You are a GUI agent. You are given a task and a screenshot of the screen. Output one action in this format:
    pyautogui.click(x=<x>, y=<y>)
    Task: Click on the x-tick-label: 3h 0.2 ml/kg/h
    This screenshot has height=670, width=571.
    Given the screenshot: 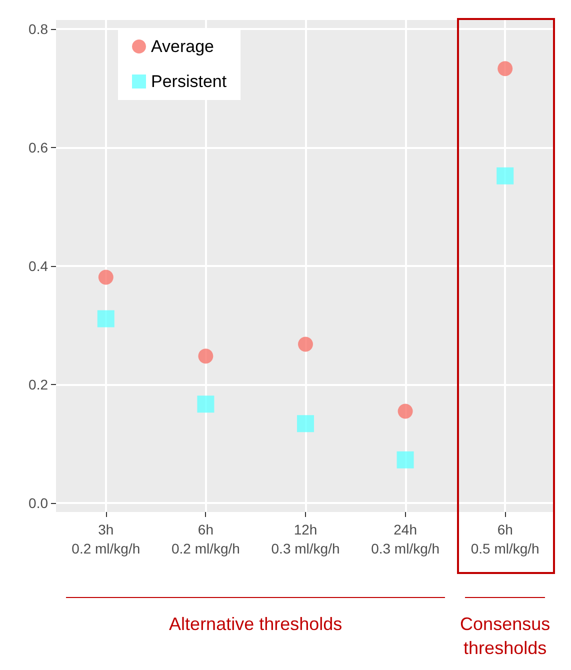 What is the action you would take?
    pyautogui.click(x=106, y=539)
    